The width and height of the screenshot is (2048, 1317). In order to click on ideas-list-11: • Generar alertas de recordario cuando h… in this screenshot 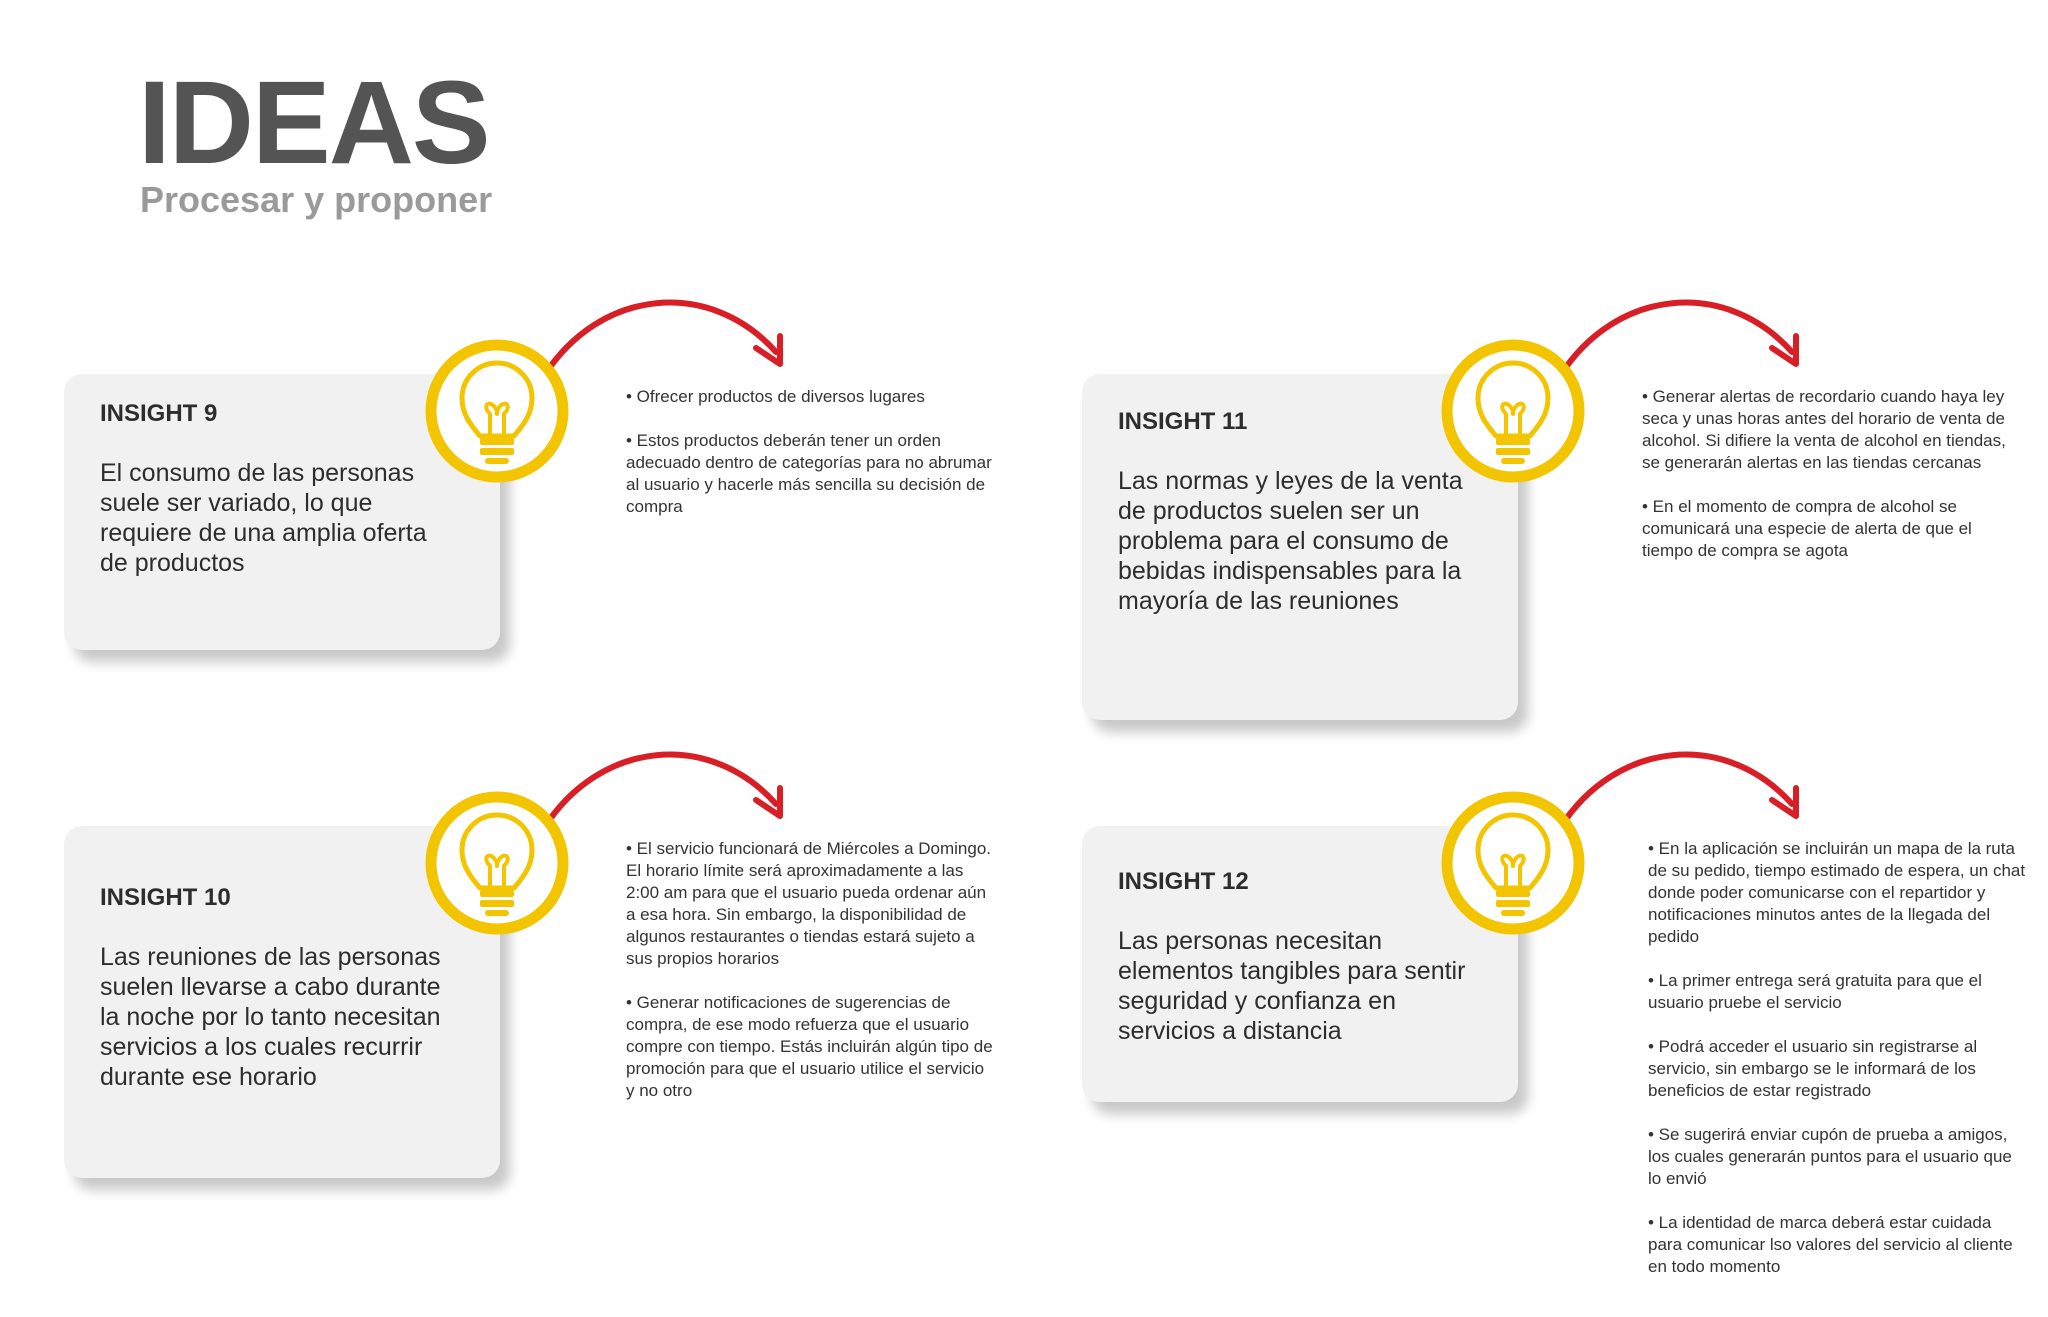, I will do `click(1832, 485)`.